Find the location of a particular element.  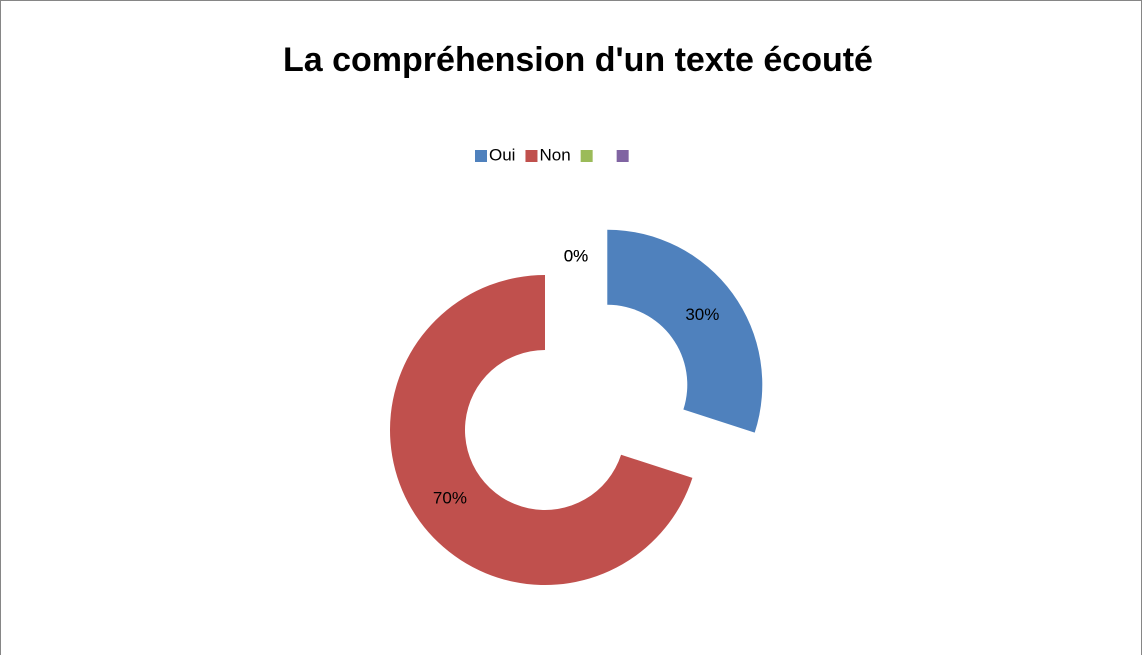

legend-label: Oui is located at coordinates (502, 154).